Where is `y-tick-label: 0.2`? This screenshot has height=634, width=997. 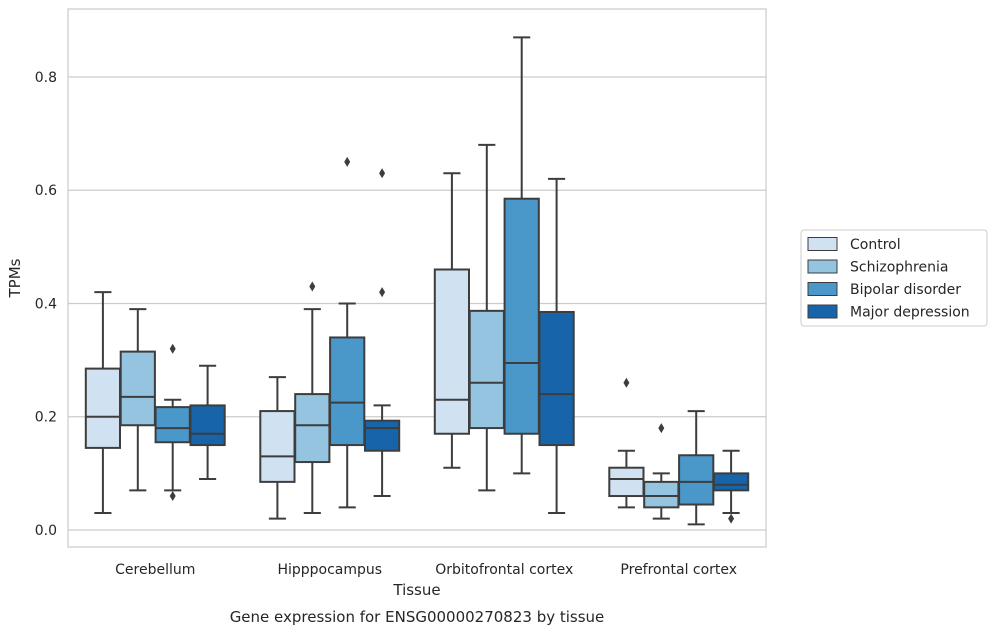 y-tick-label: 0.2 is located at coordinates (46, 418).